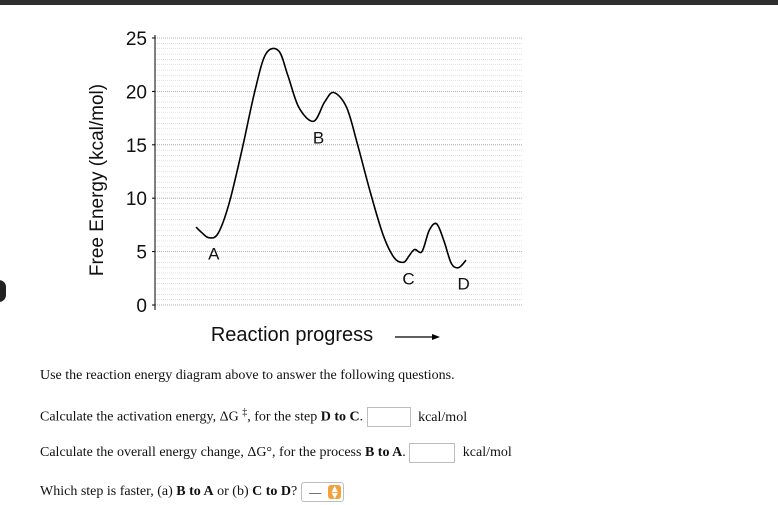 This screenshot has width=778, height=505. Describe the element at coordinates (315, 492) in the screenshot. I see `select-value: —` at that location.